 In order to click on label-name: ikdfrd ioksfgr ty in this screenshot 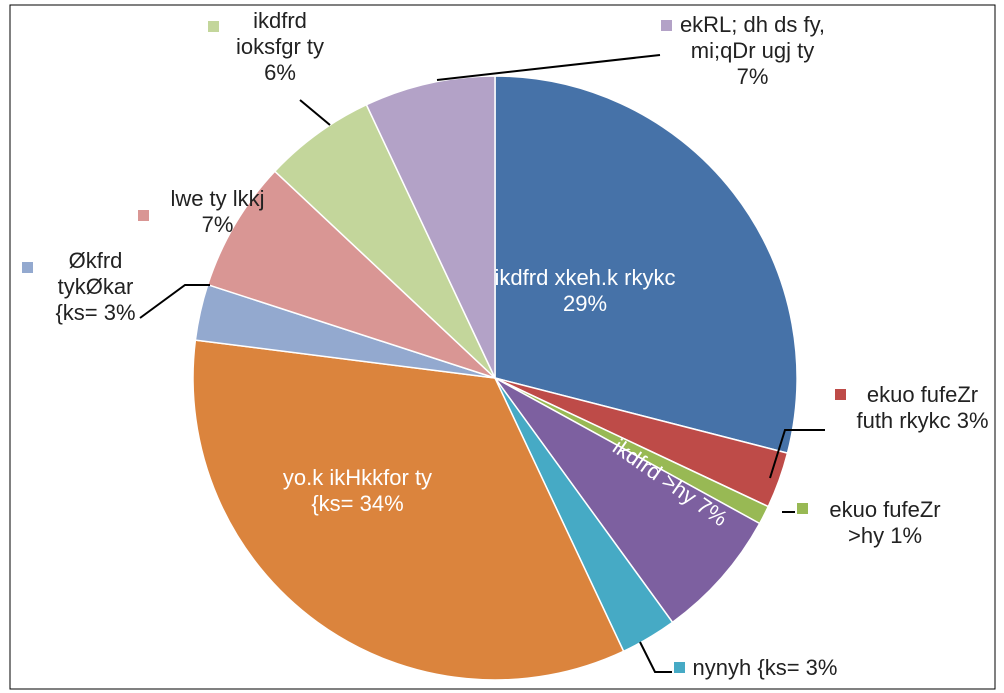, I will do `click(280, 33)`.